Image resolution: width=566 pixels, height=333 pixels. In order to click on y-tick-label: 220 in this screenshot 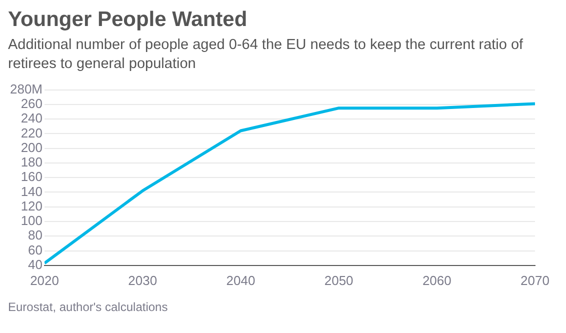, I will do `click(31, 132)`.